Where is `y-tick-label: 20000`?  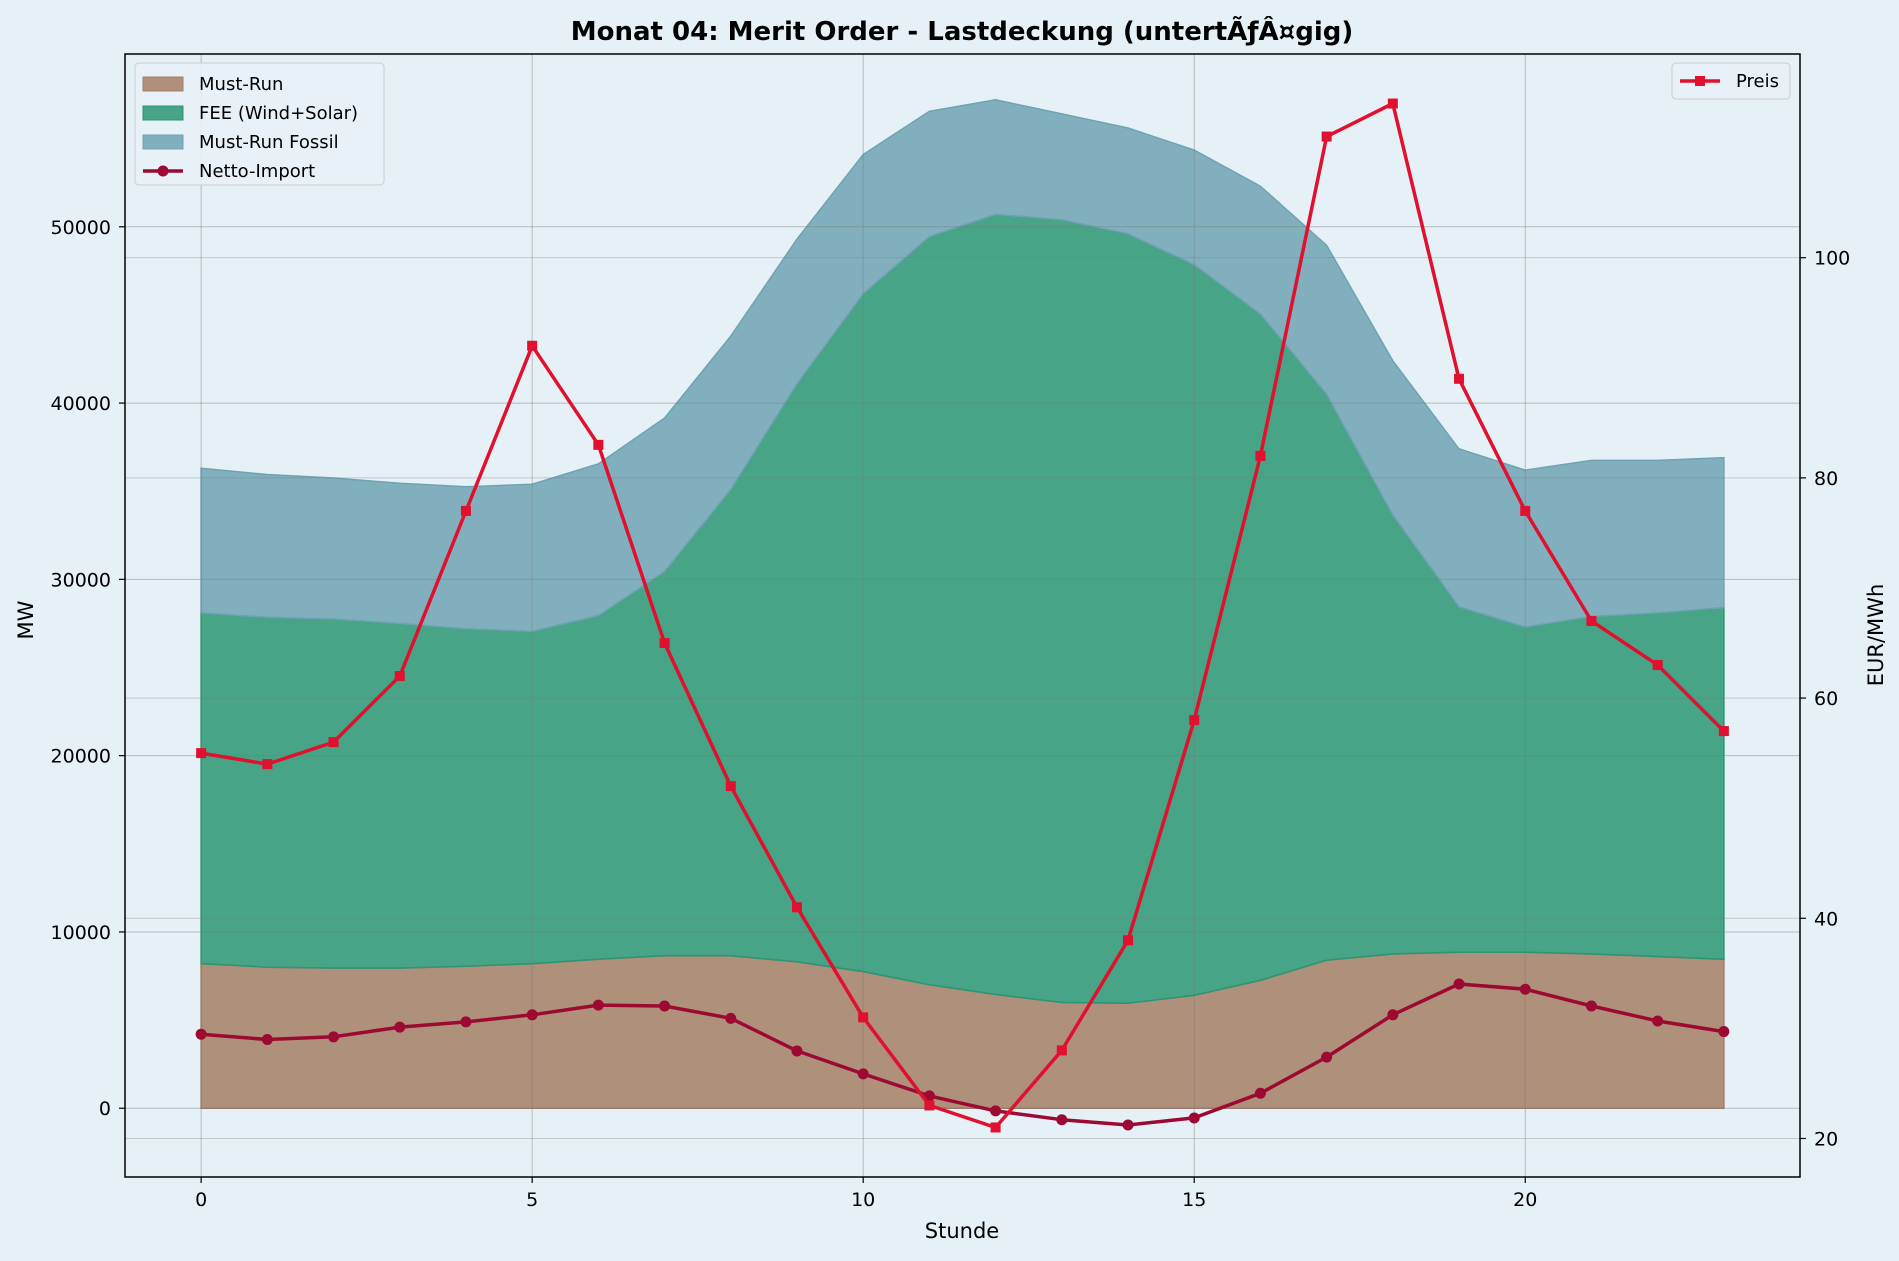
y-tick-label: 20000 is located at coordinates (81, 757).